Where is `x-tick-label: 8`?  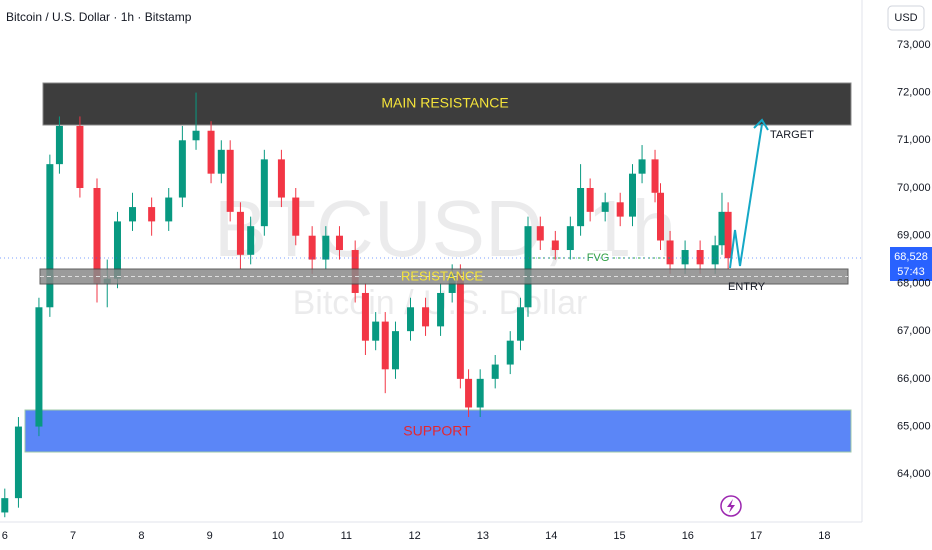
x-tick-label: 8 is located at coordinates (141, 536).